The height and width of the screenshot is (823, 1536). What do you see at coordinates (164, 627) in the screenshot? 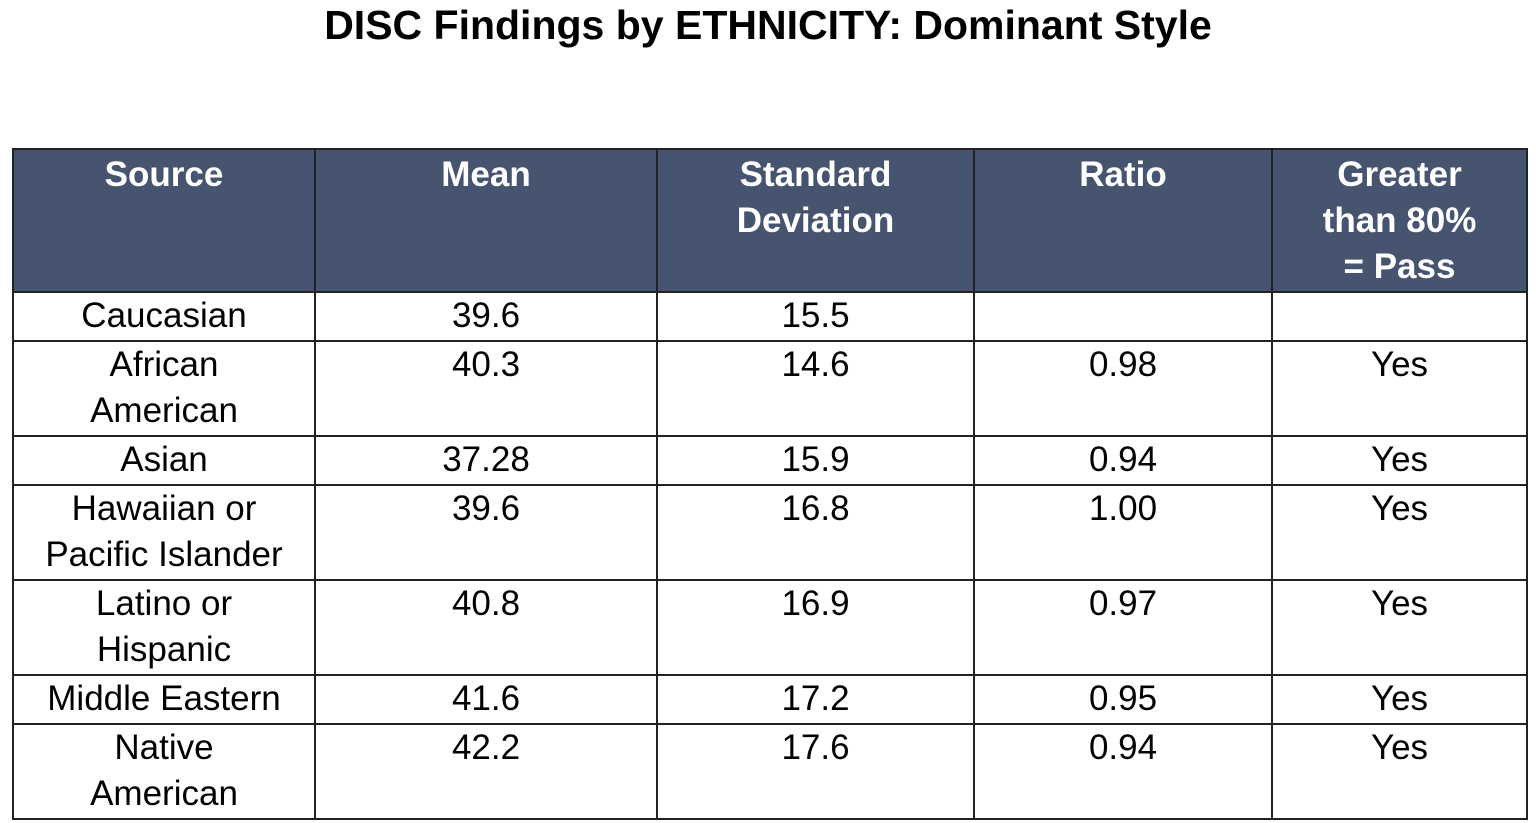
I see `table-cell: Latino or Hispanic` at bounding box center [164, 627].